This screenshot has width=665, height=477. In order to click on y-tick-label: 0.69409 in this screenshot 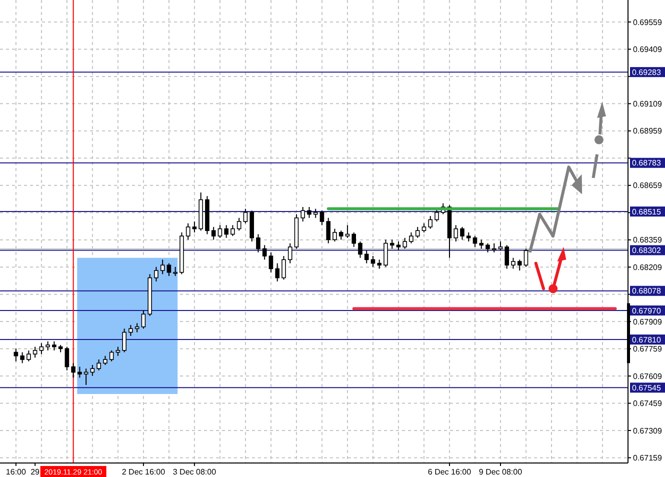, I will do `click(647, 49)`.